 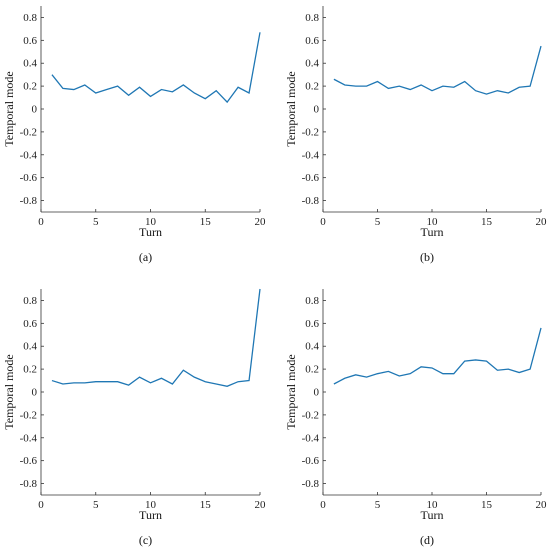 What do you see at coordinates (145, 540) in the screenshot?
I see `panel-caption: (c)` at bounding box center [145, 540].